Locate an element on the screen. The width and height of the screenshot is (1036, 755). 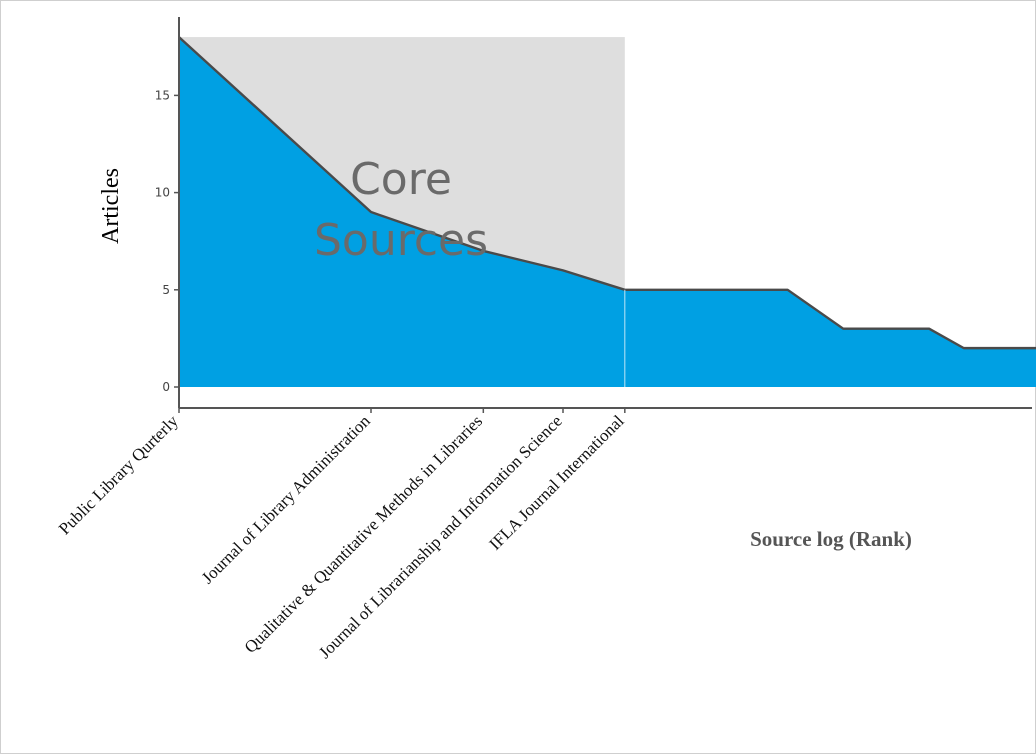
core-label-line2: Sources is located at coordinates (401, 240).